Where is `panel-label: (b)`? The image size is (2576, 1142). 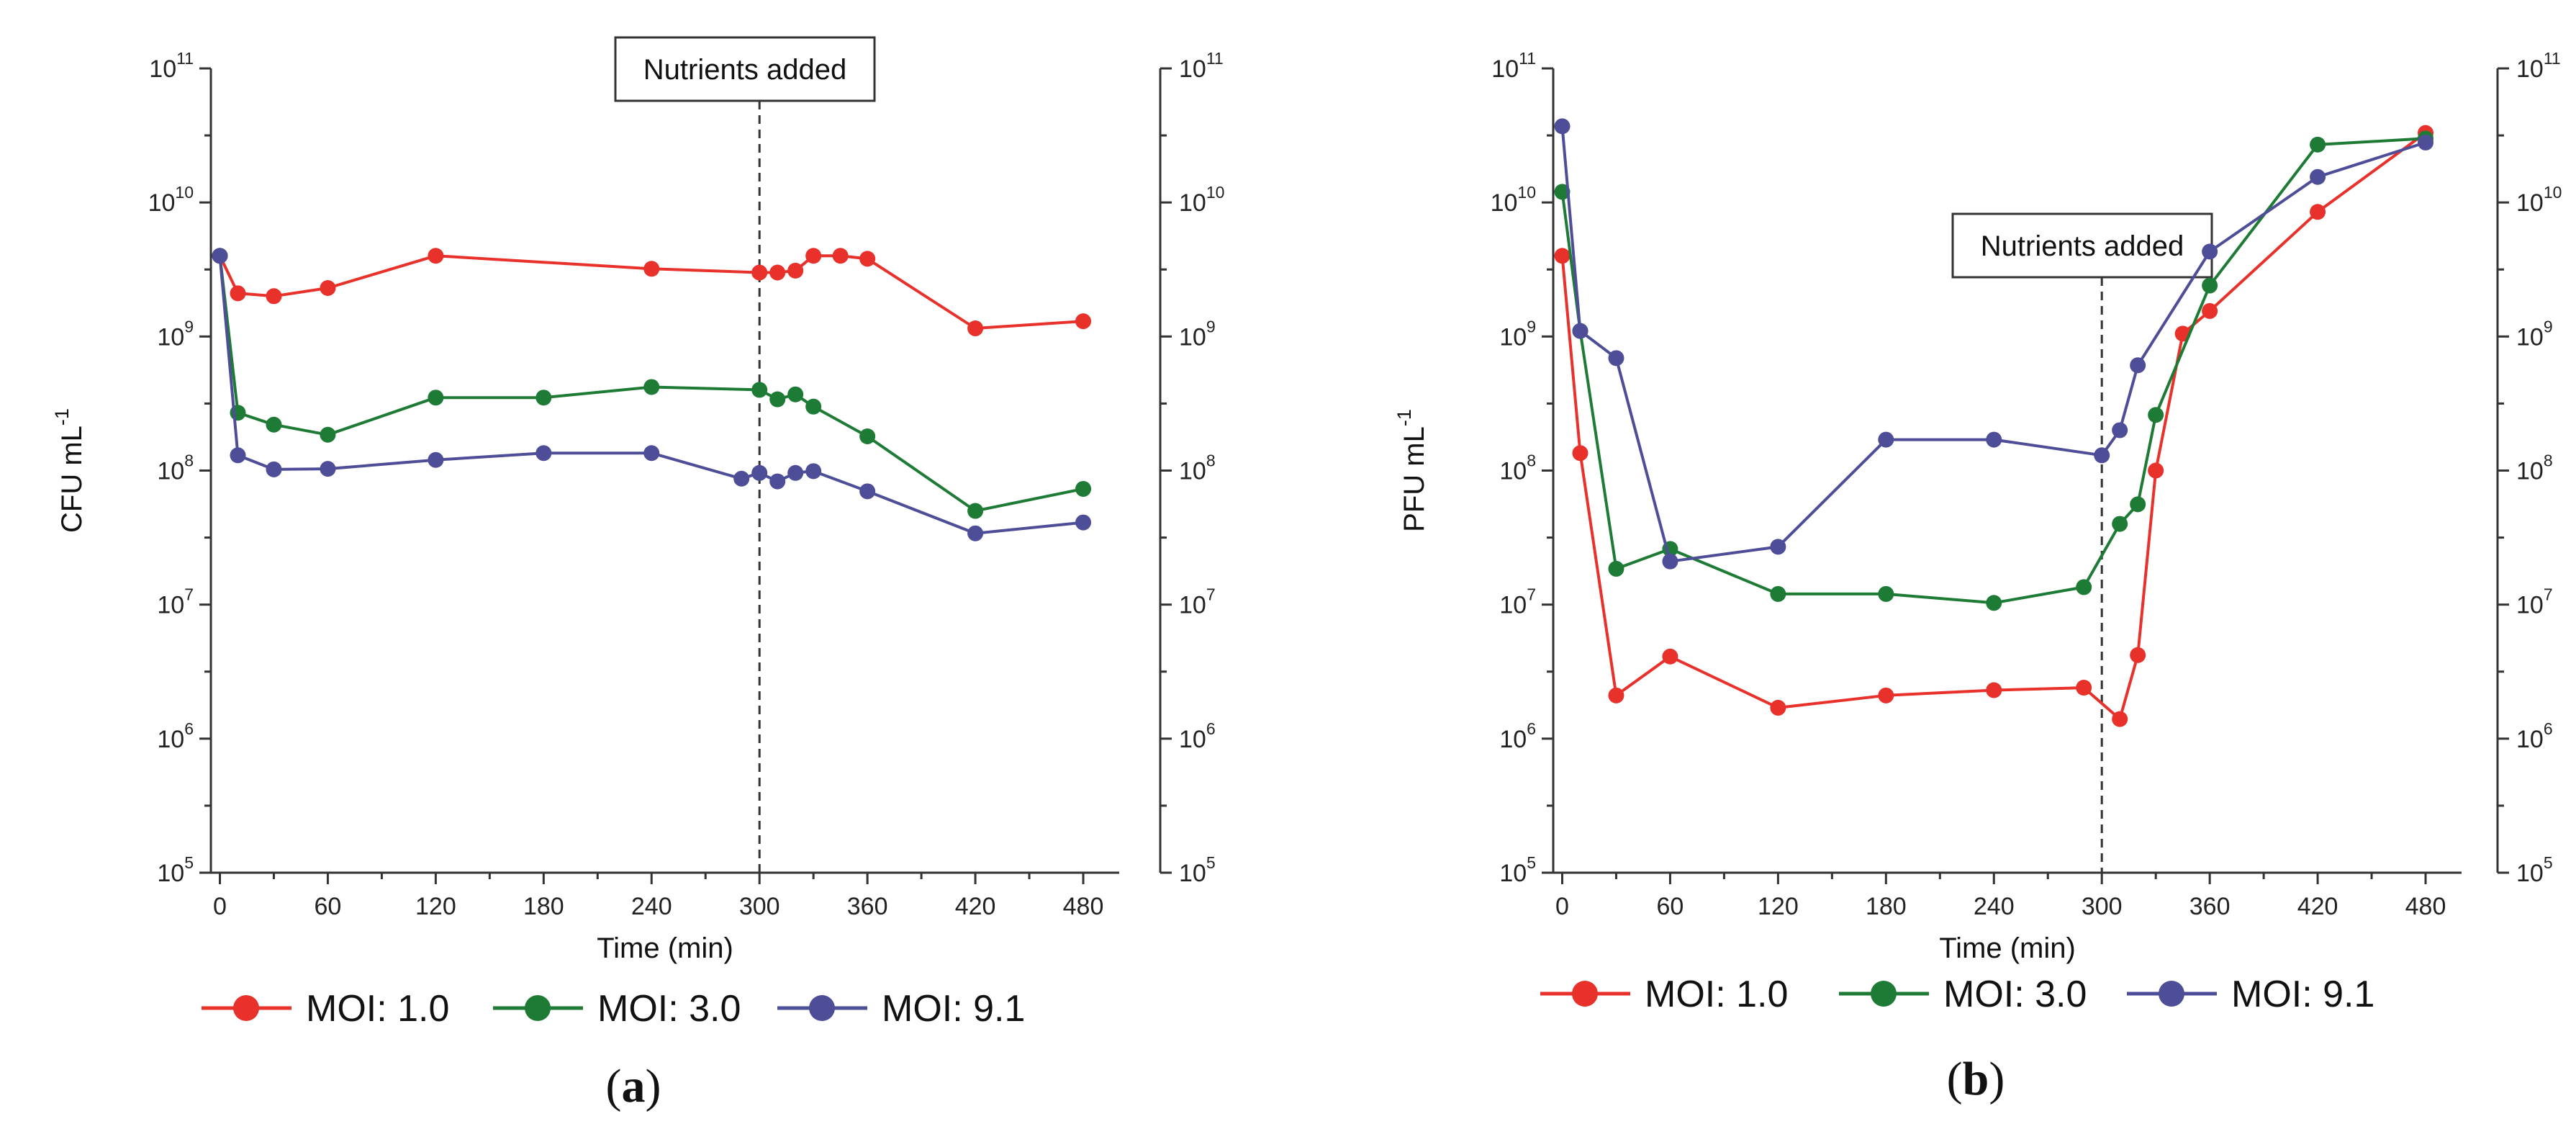
panel-label: (b) is located at coordinates (1976, 1079).